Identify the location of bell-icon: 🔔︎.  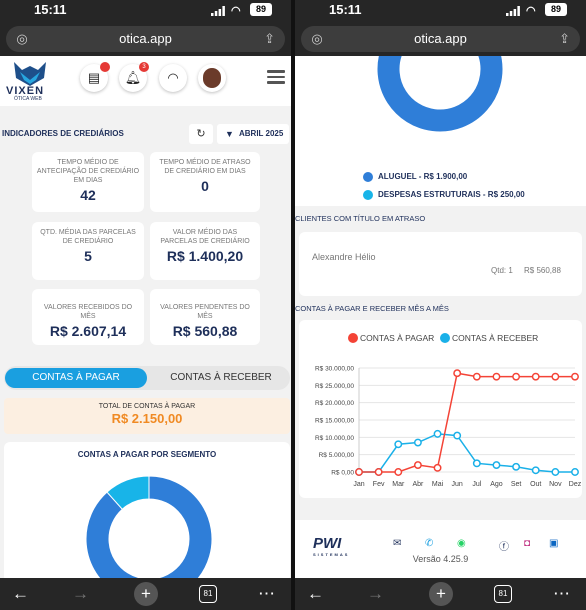
(133, 77).